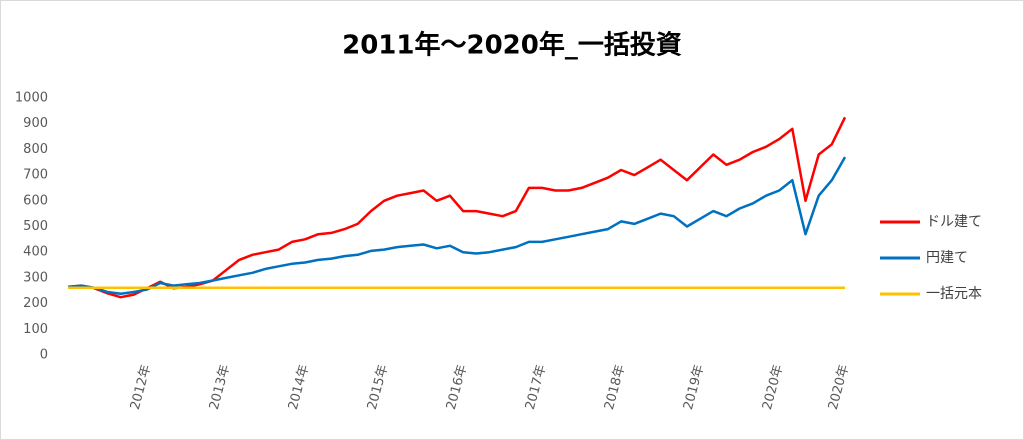 This screenshot has height=440, width=1024. Describe the element at coordinates (35, 303) in the screenshot. I see `y-tick-label: 200` at that location.